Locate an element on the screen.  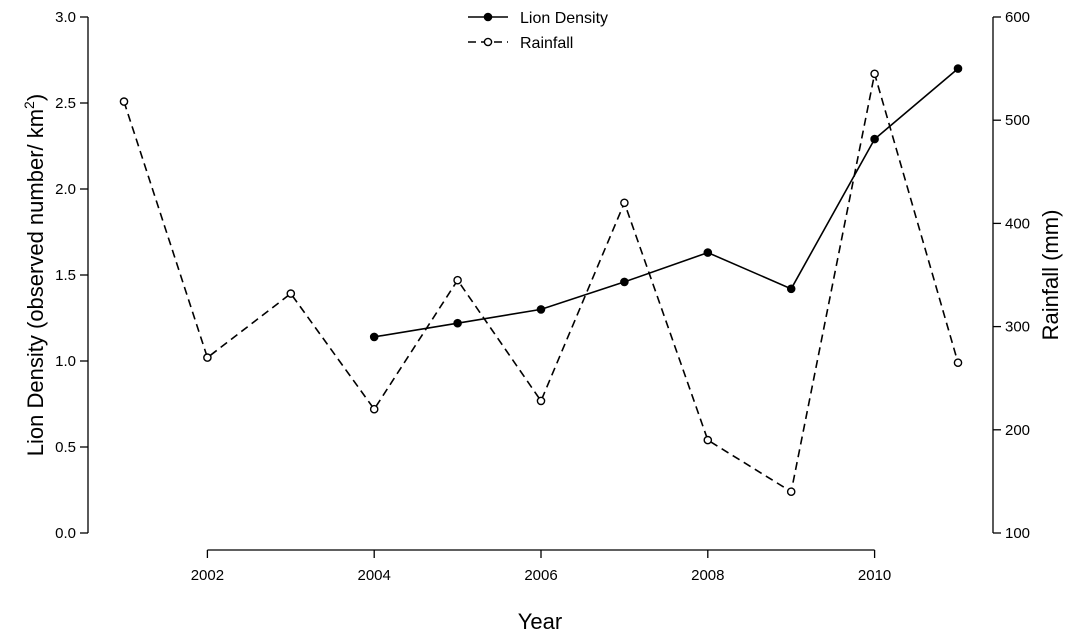
legend: Lion Density Rainfall is located at coordinates (538, 31).